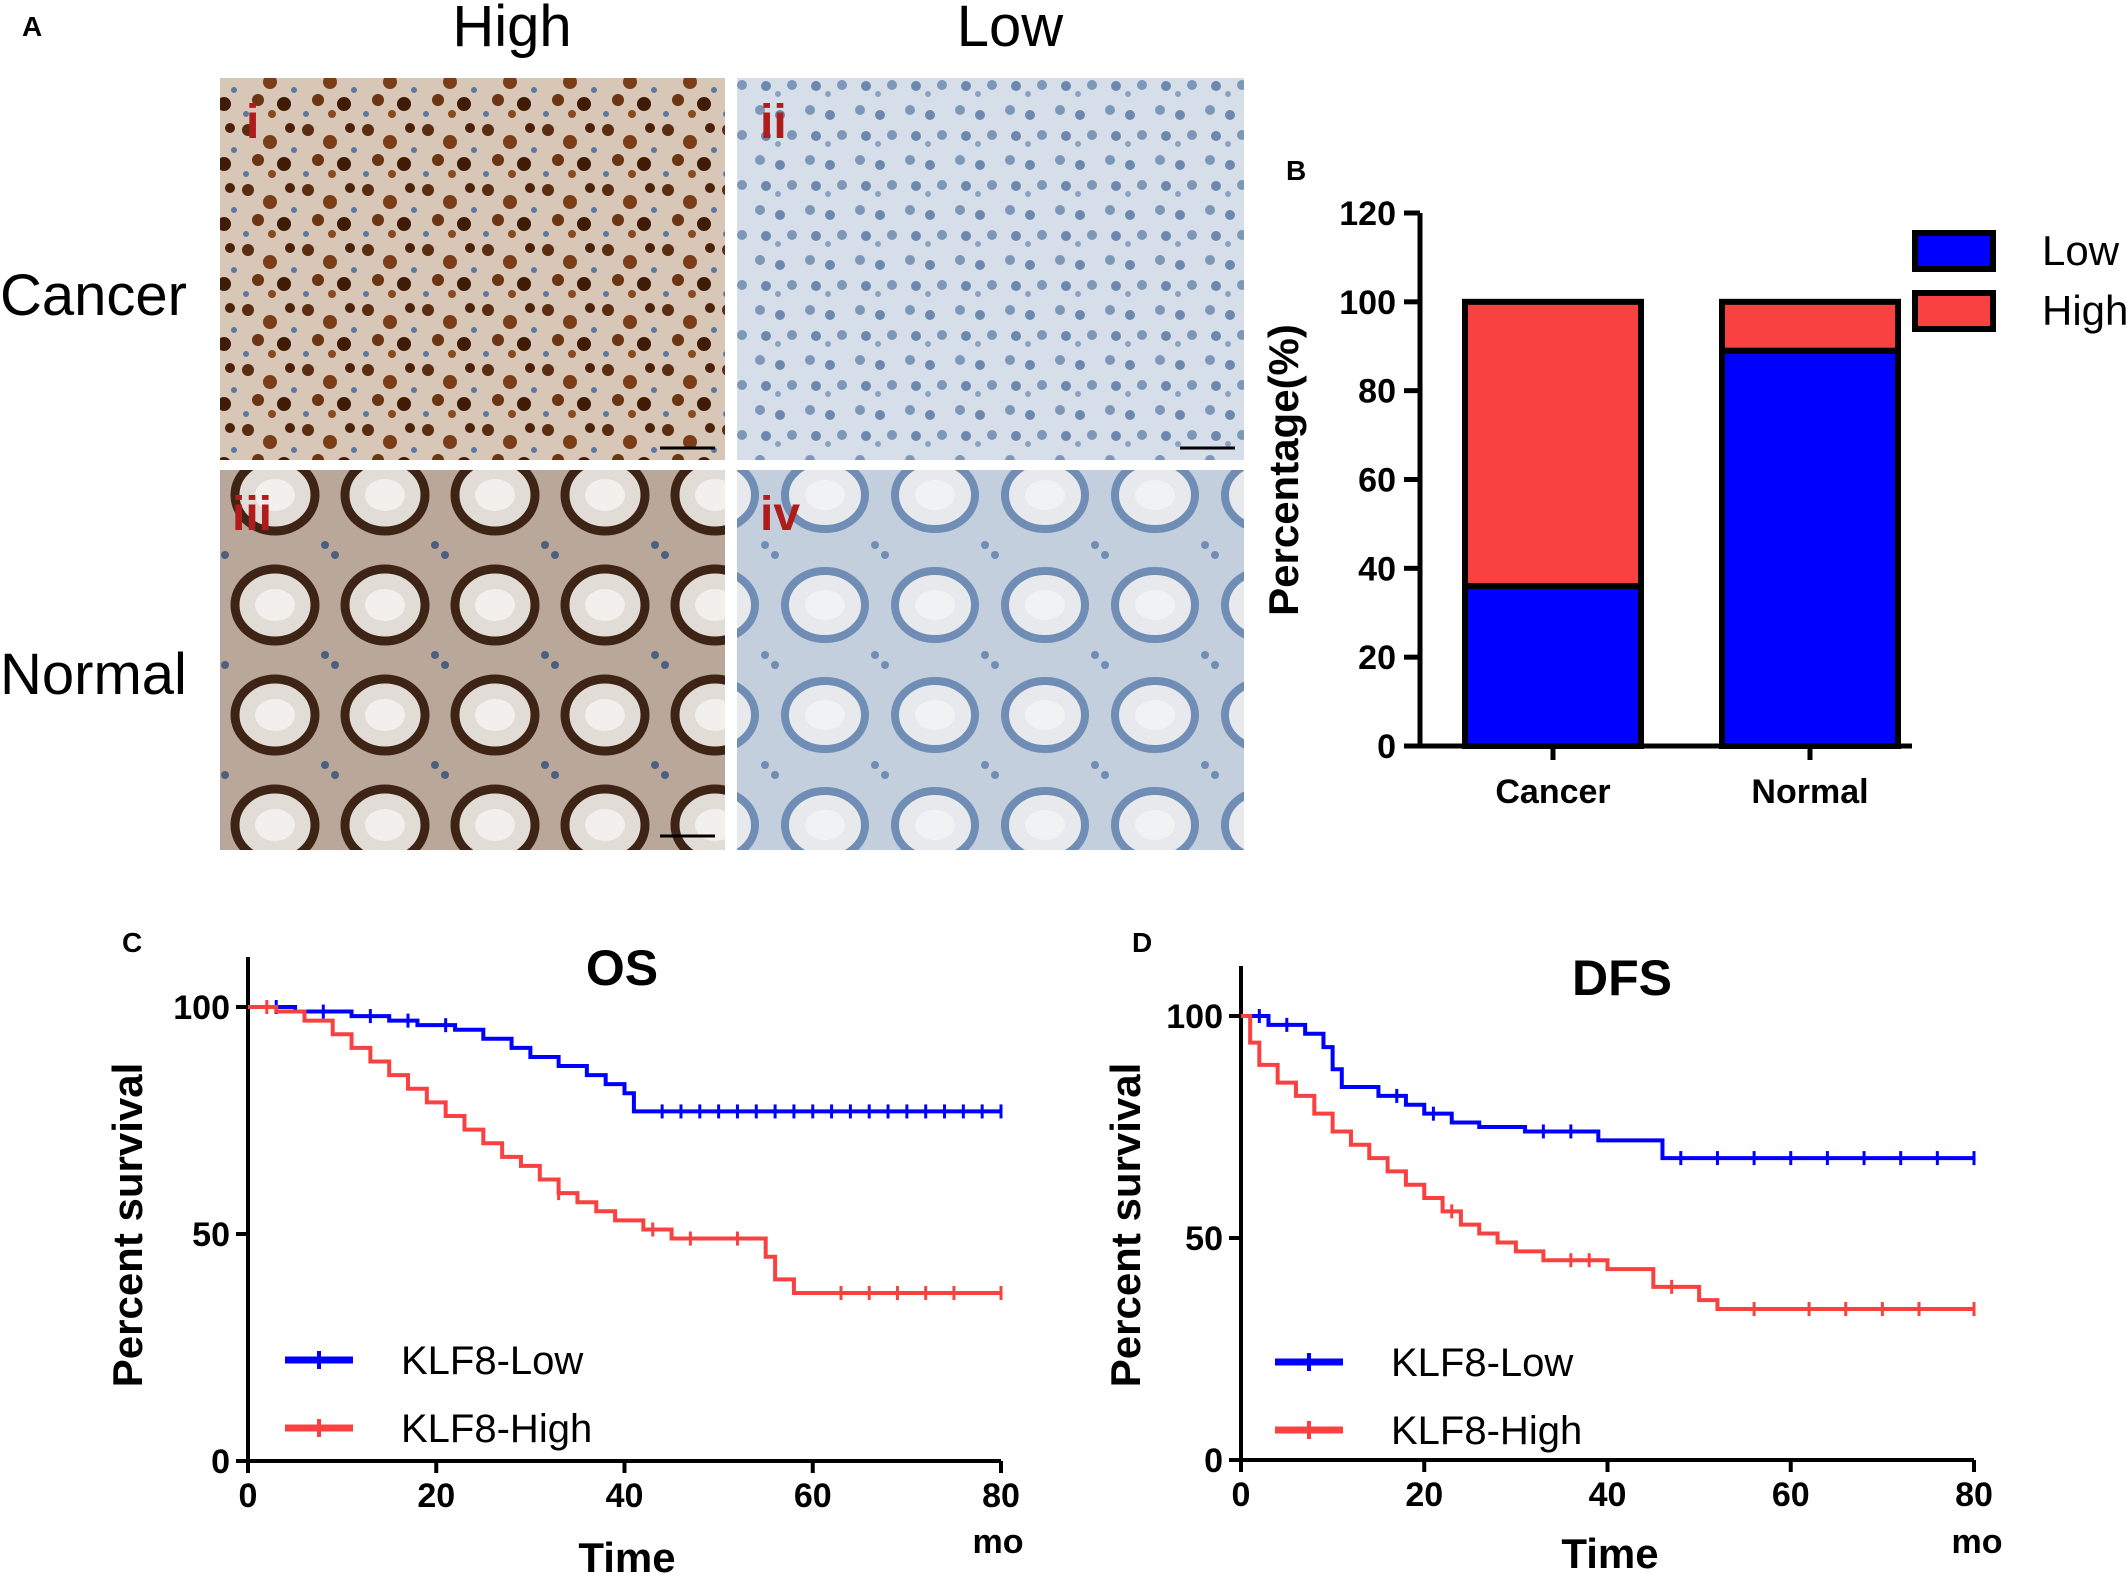  What do you see at coordinates (625, 1496) in the screenshot?
I see `c-x-tick-label: 40` at bounding box center [625, 1496].